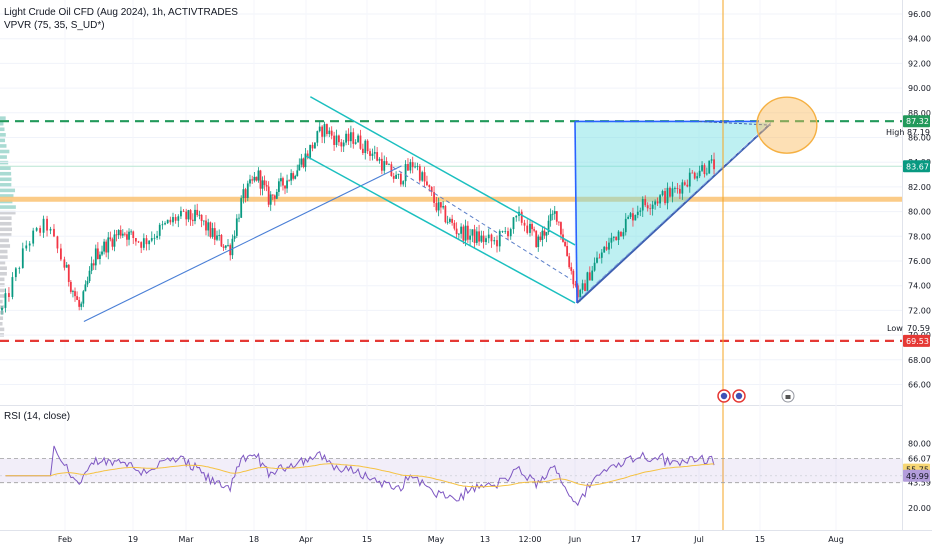  Describe the element at coordinates (482, 223) in the screenshot. I see `channel-mid-dashed` at that location.